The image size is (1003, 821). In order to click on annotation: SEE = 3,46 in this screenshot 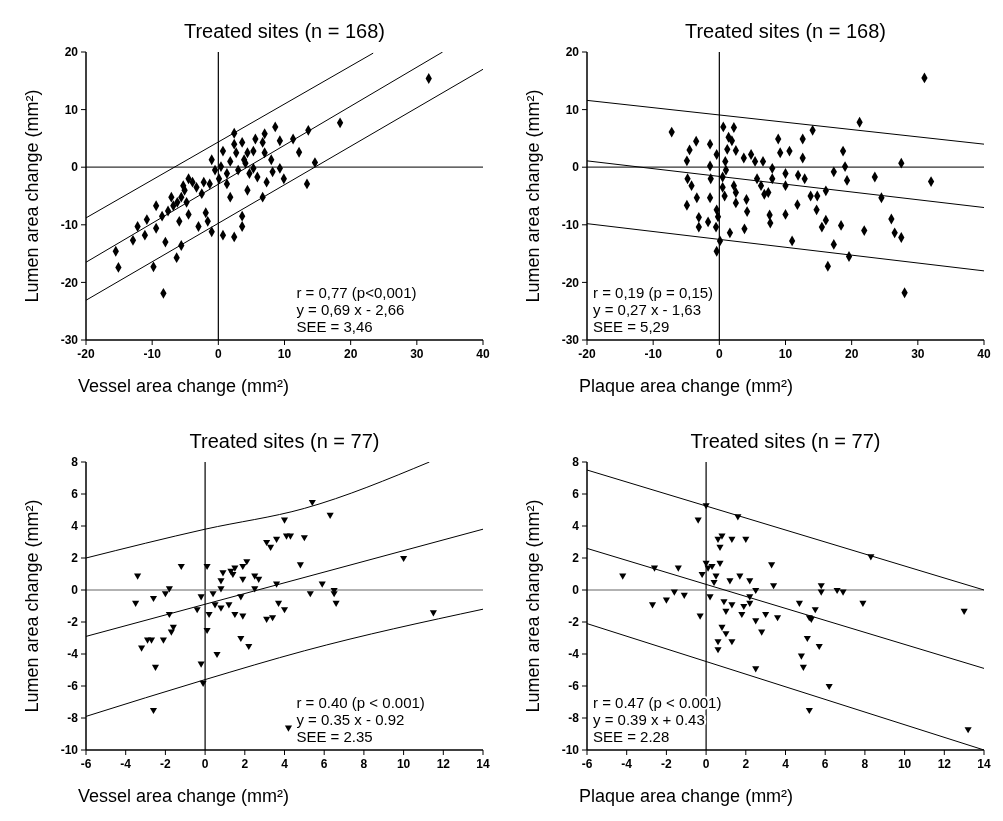, I will do `click(334, 326)`.